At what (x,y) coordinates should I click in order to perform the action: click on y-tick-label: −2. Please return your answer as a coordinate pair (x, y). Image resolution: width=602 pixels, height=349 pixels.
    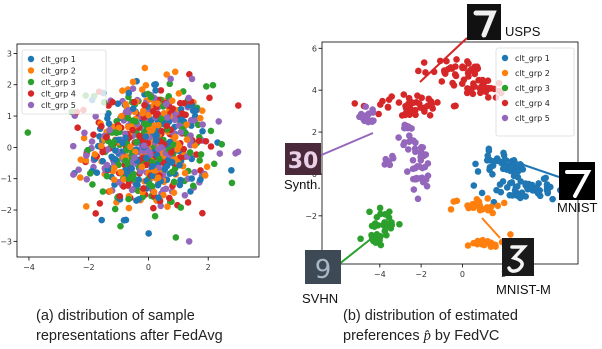
    Looking at the image, I should click on (6, 210).